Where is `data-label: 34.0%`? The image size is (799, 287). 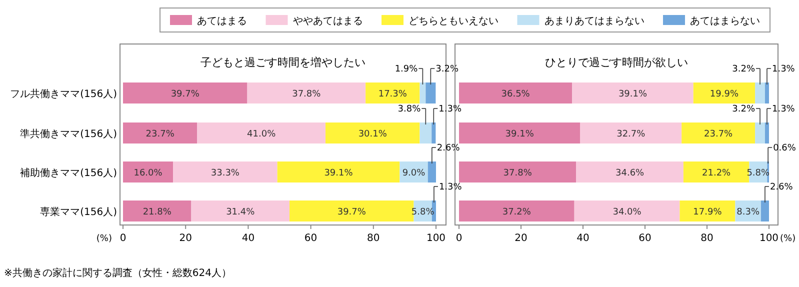 data-label: 34.0% is located at coordinates (627, 213).